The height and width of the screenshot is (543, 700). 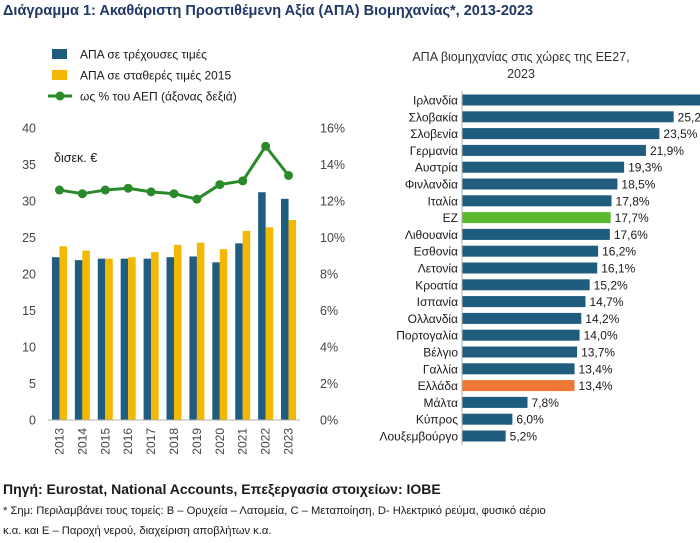 I want to click on y-left-tick-label: 40, so click(x=29, y=129).